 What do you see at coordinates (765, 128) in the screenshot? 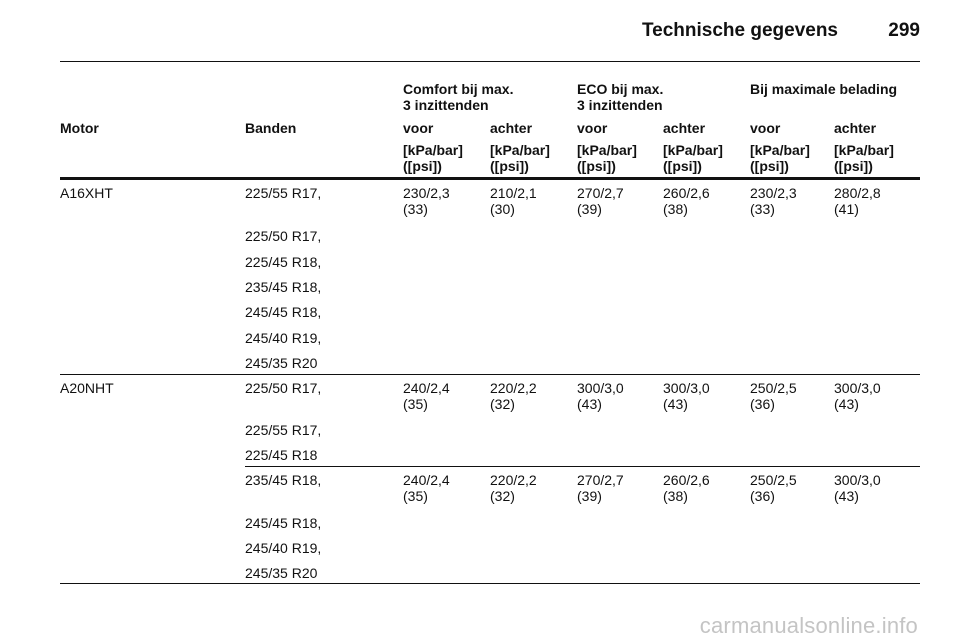
I see `col-header-max-voor: voor` at bounding box center [765, 128].